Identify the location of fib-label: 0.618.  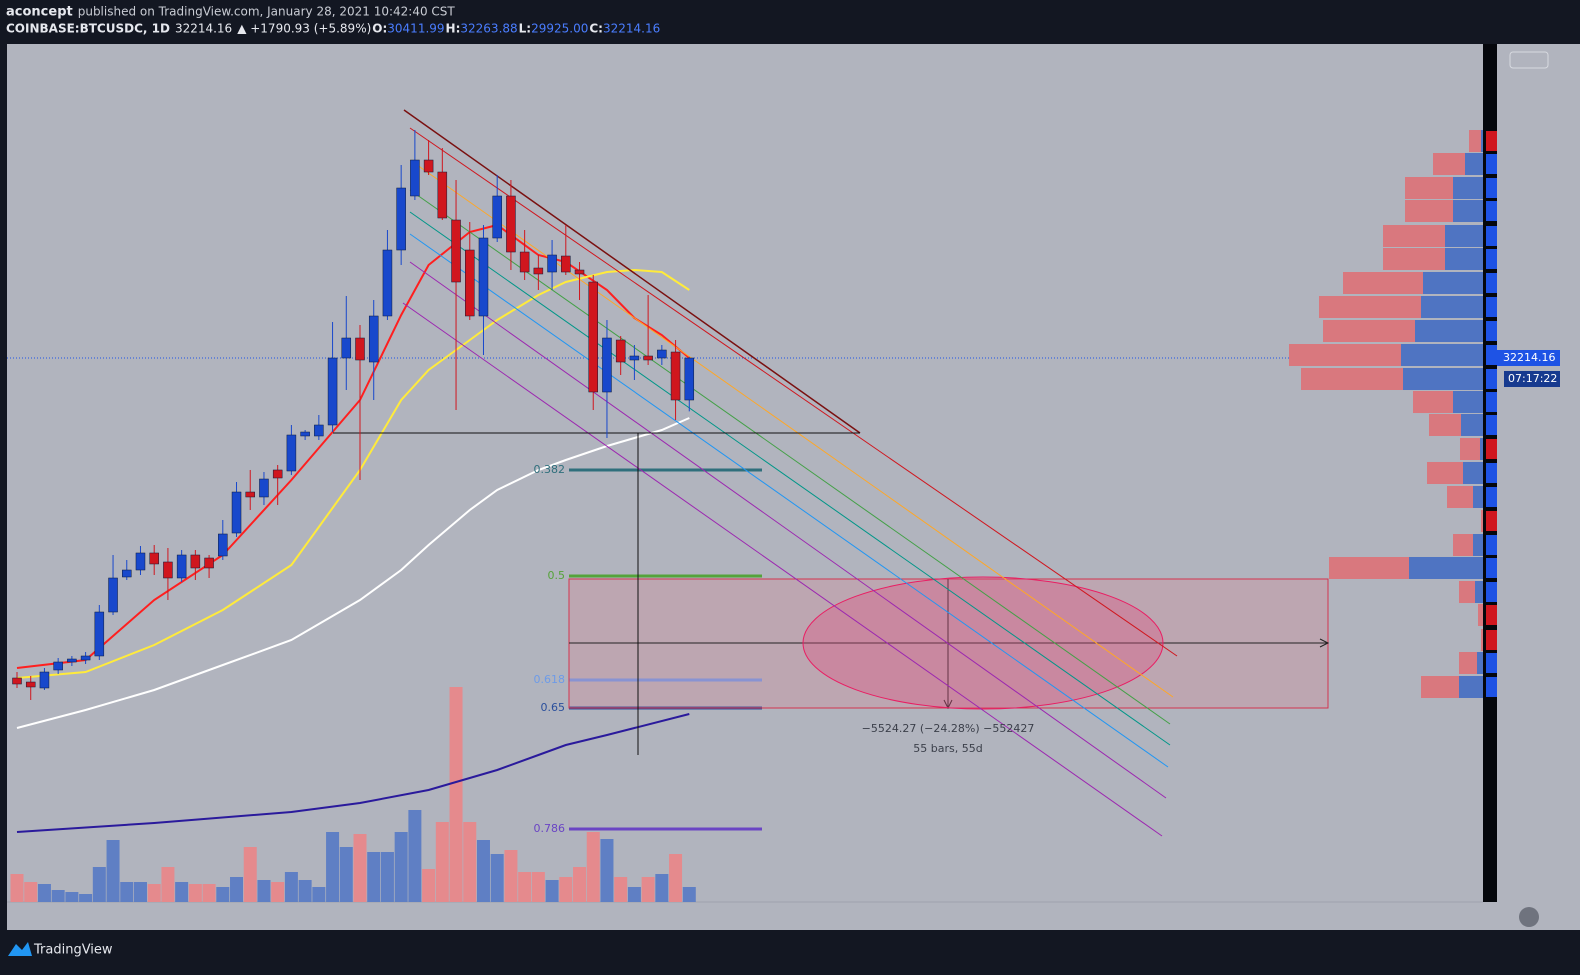
(550, 679).